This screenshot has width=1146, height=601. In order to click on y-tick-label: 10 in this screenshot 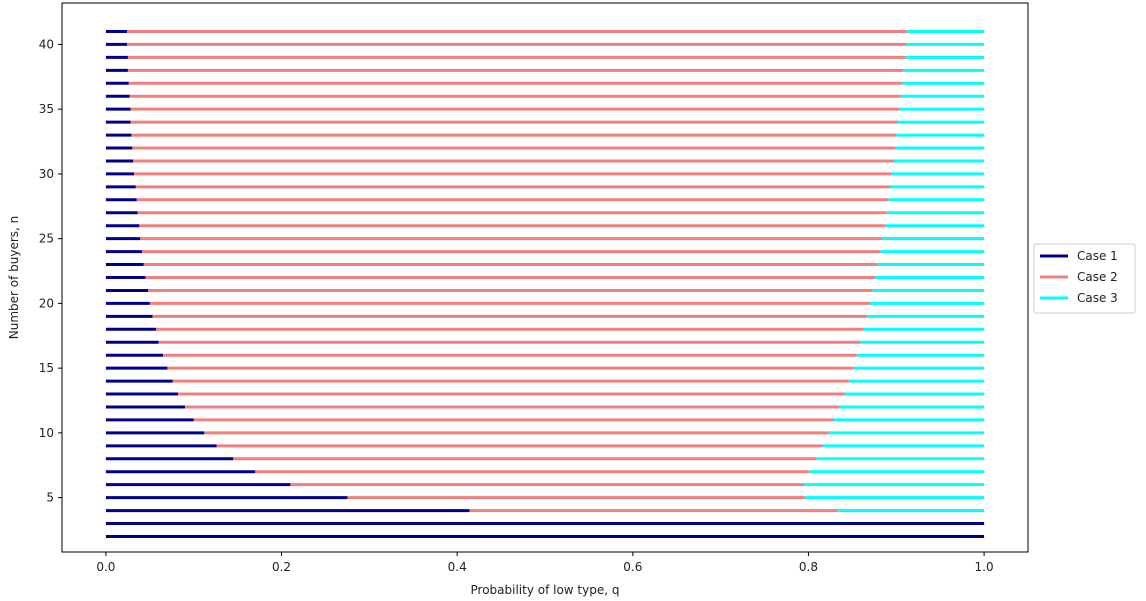, I will do `click(46, 433)`.